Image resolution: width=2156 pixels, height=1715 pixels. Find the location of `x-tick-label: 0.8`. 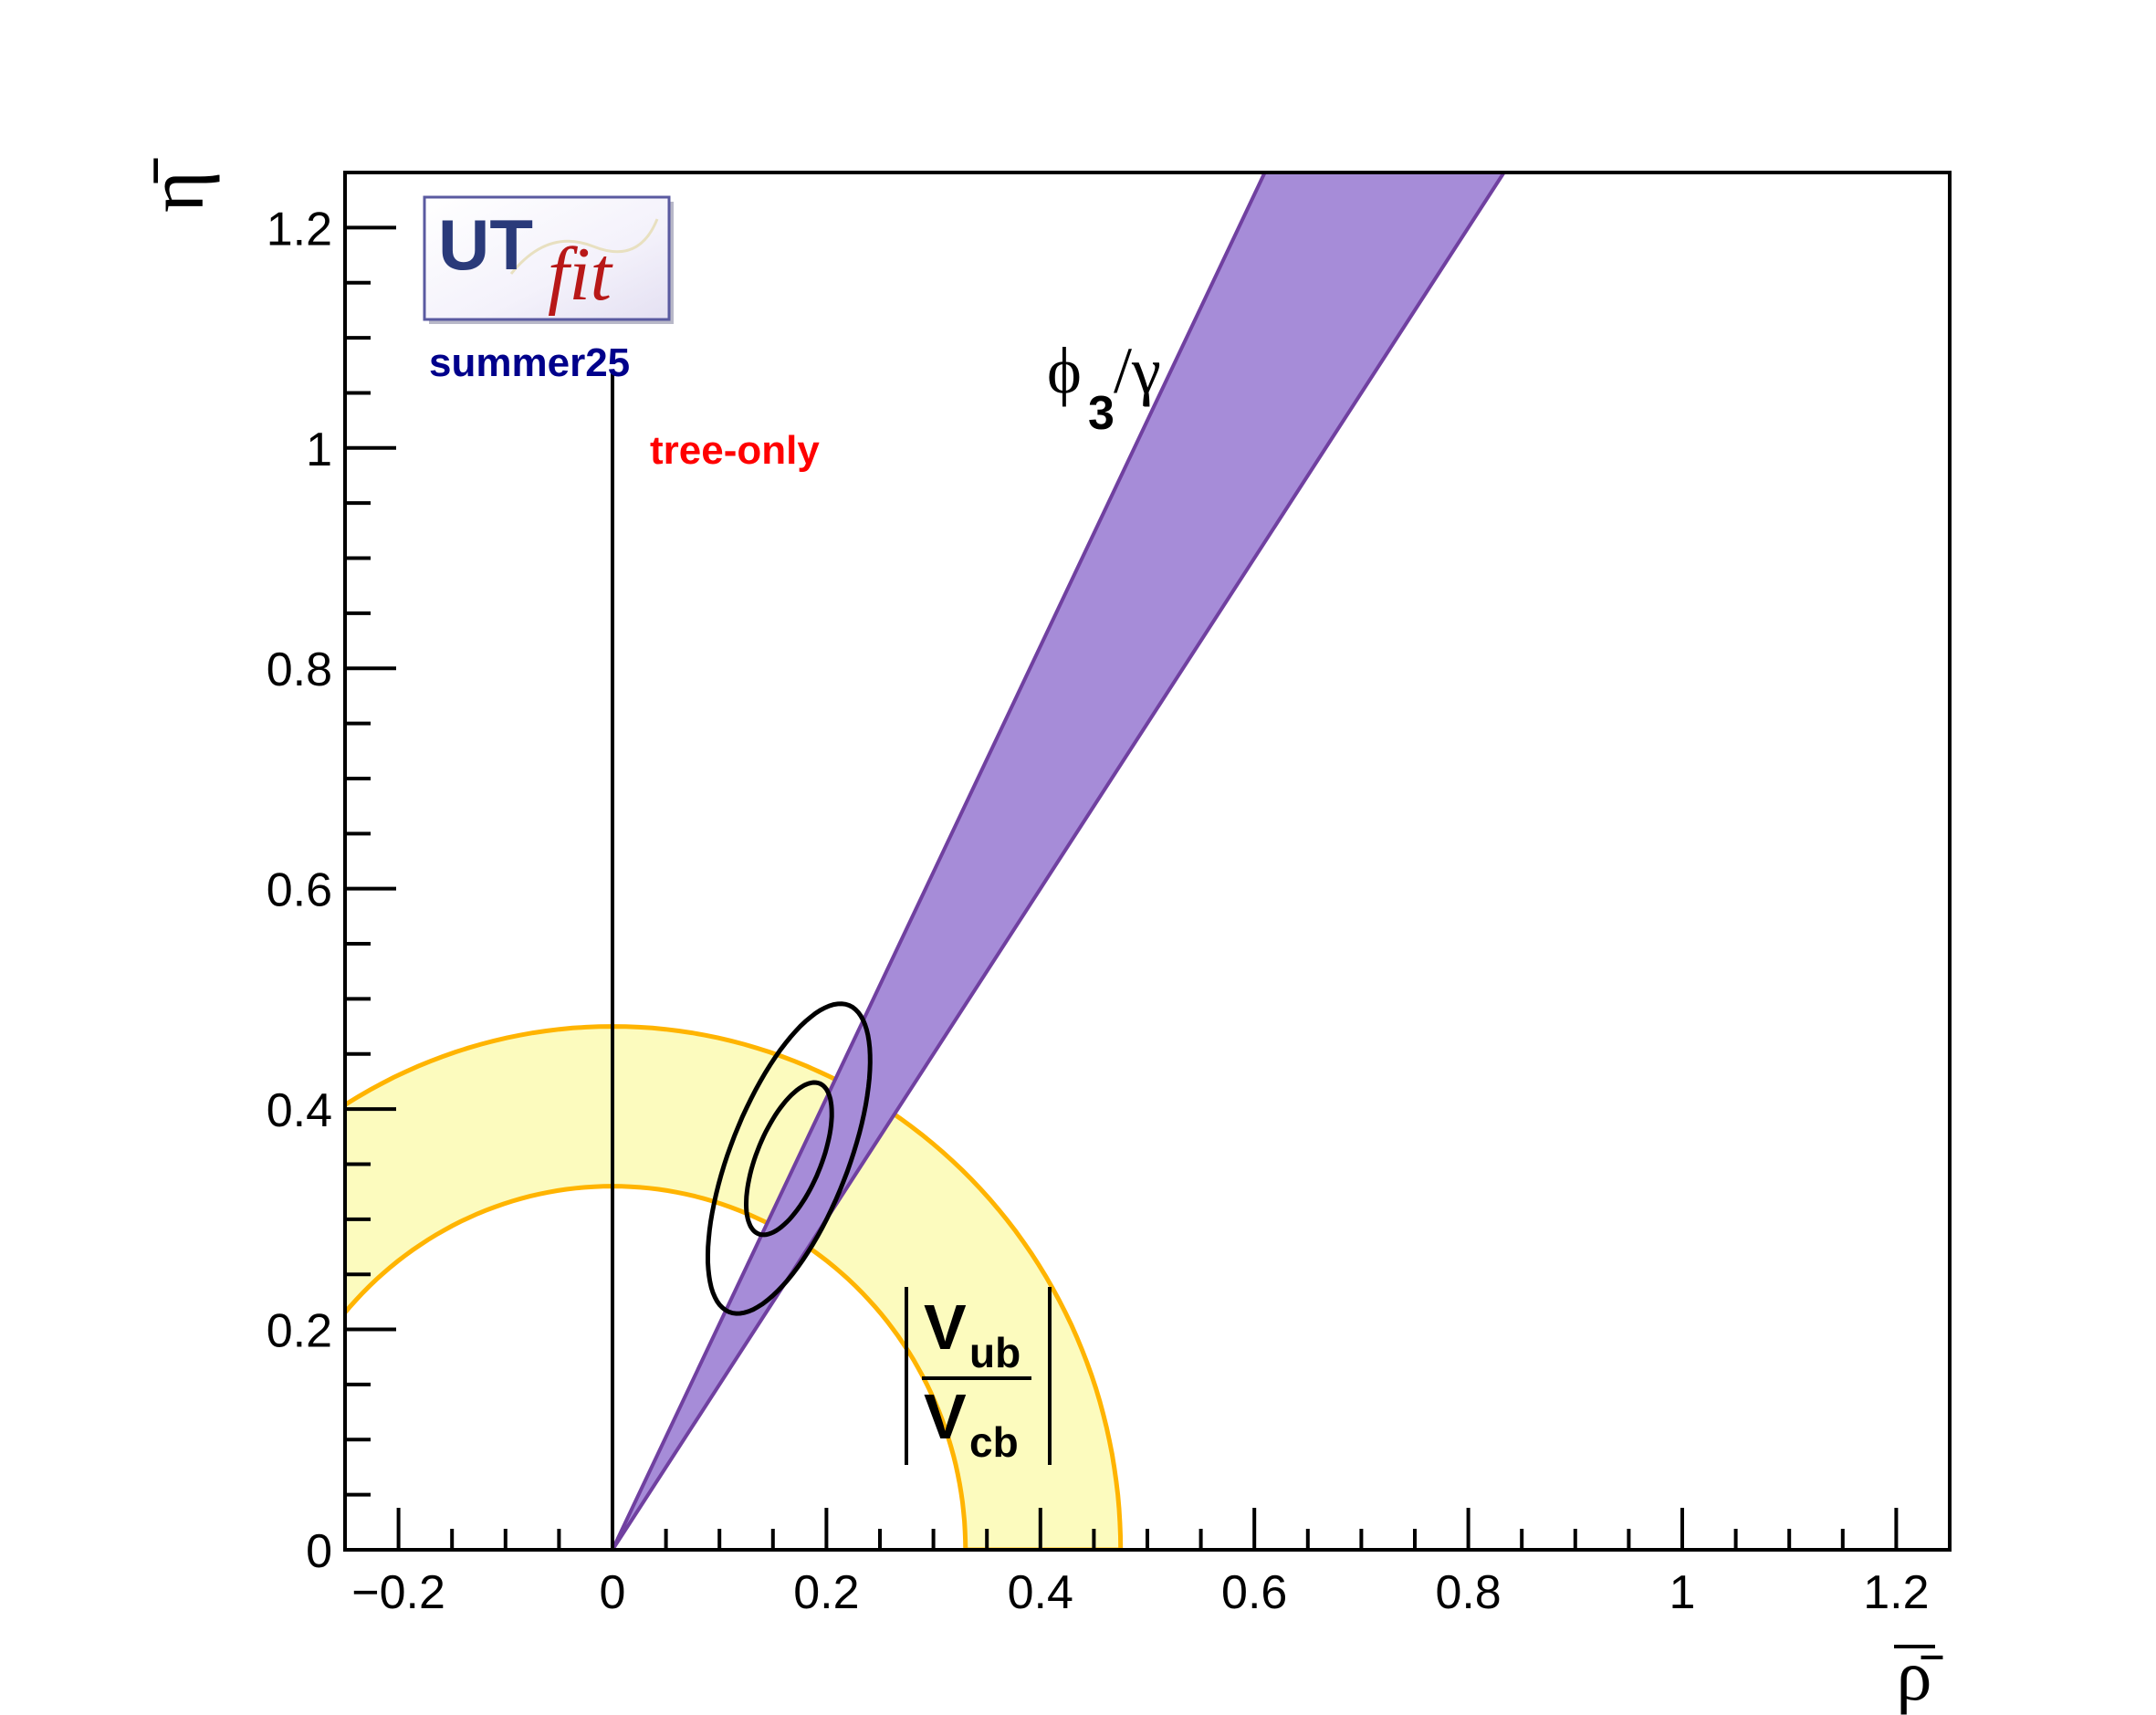

x-tick-label: 0.8 is located at coordinates (1468, 1592).